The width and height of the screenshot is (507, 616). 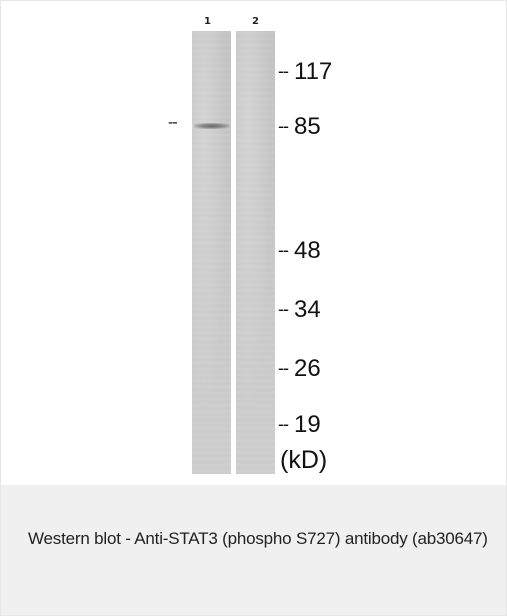 What do you see at coordinates (307, 368) in the screenshot?
I see `mw-value: 26` at bounding box center [307, 368].